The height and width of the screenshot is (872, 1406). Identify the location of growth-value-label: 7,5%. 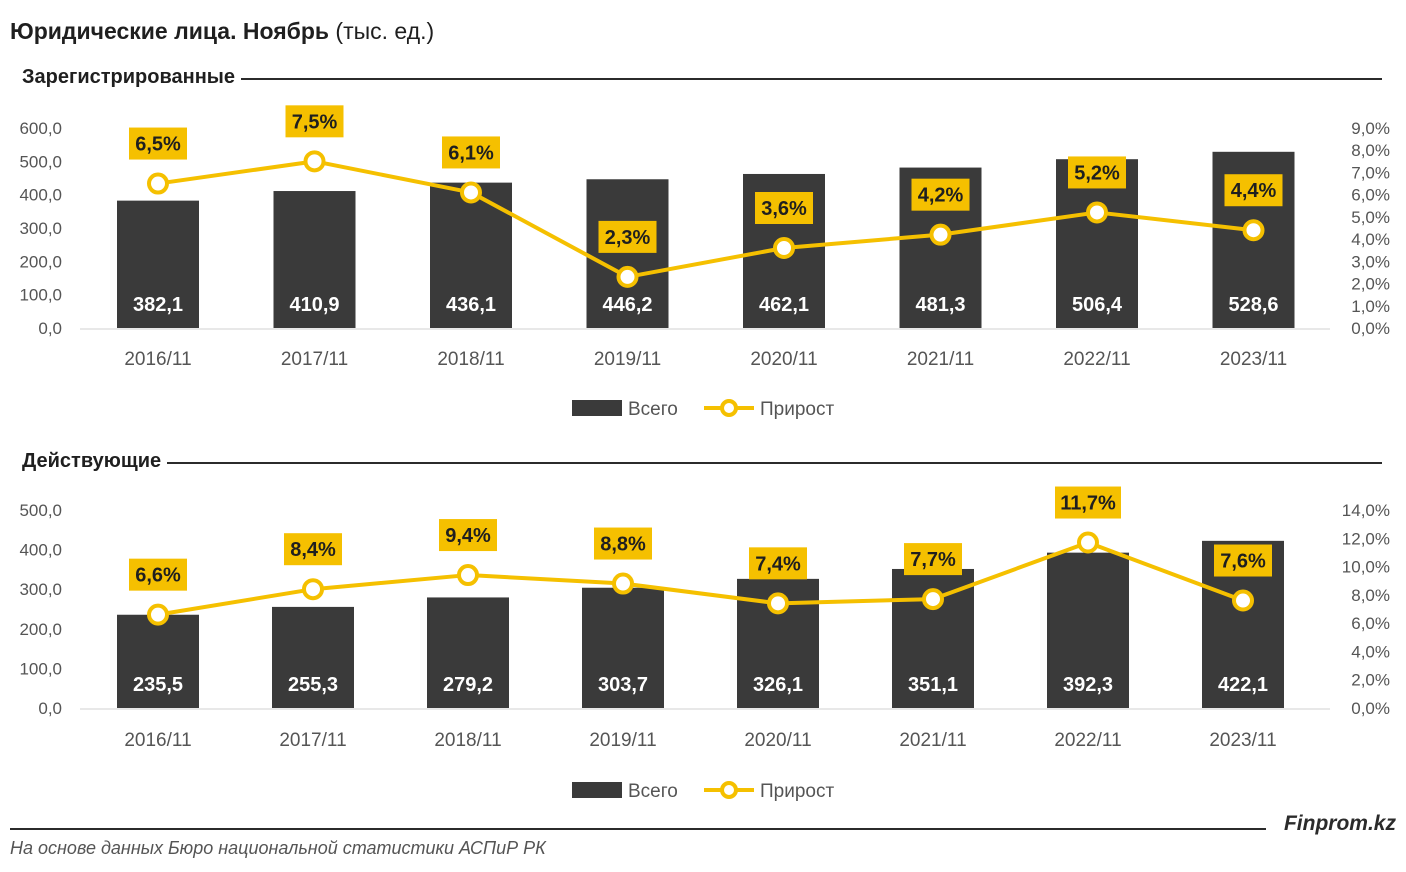
(315, 122).